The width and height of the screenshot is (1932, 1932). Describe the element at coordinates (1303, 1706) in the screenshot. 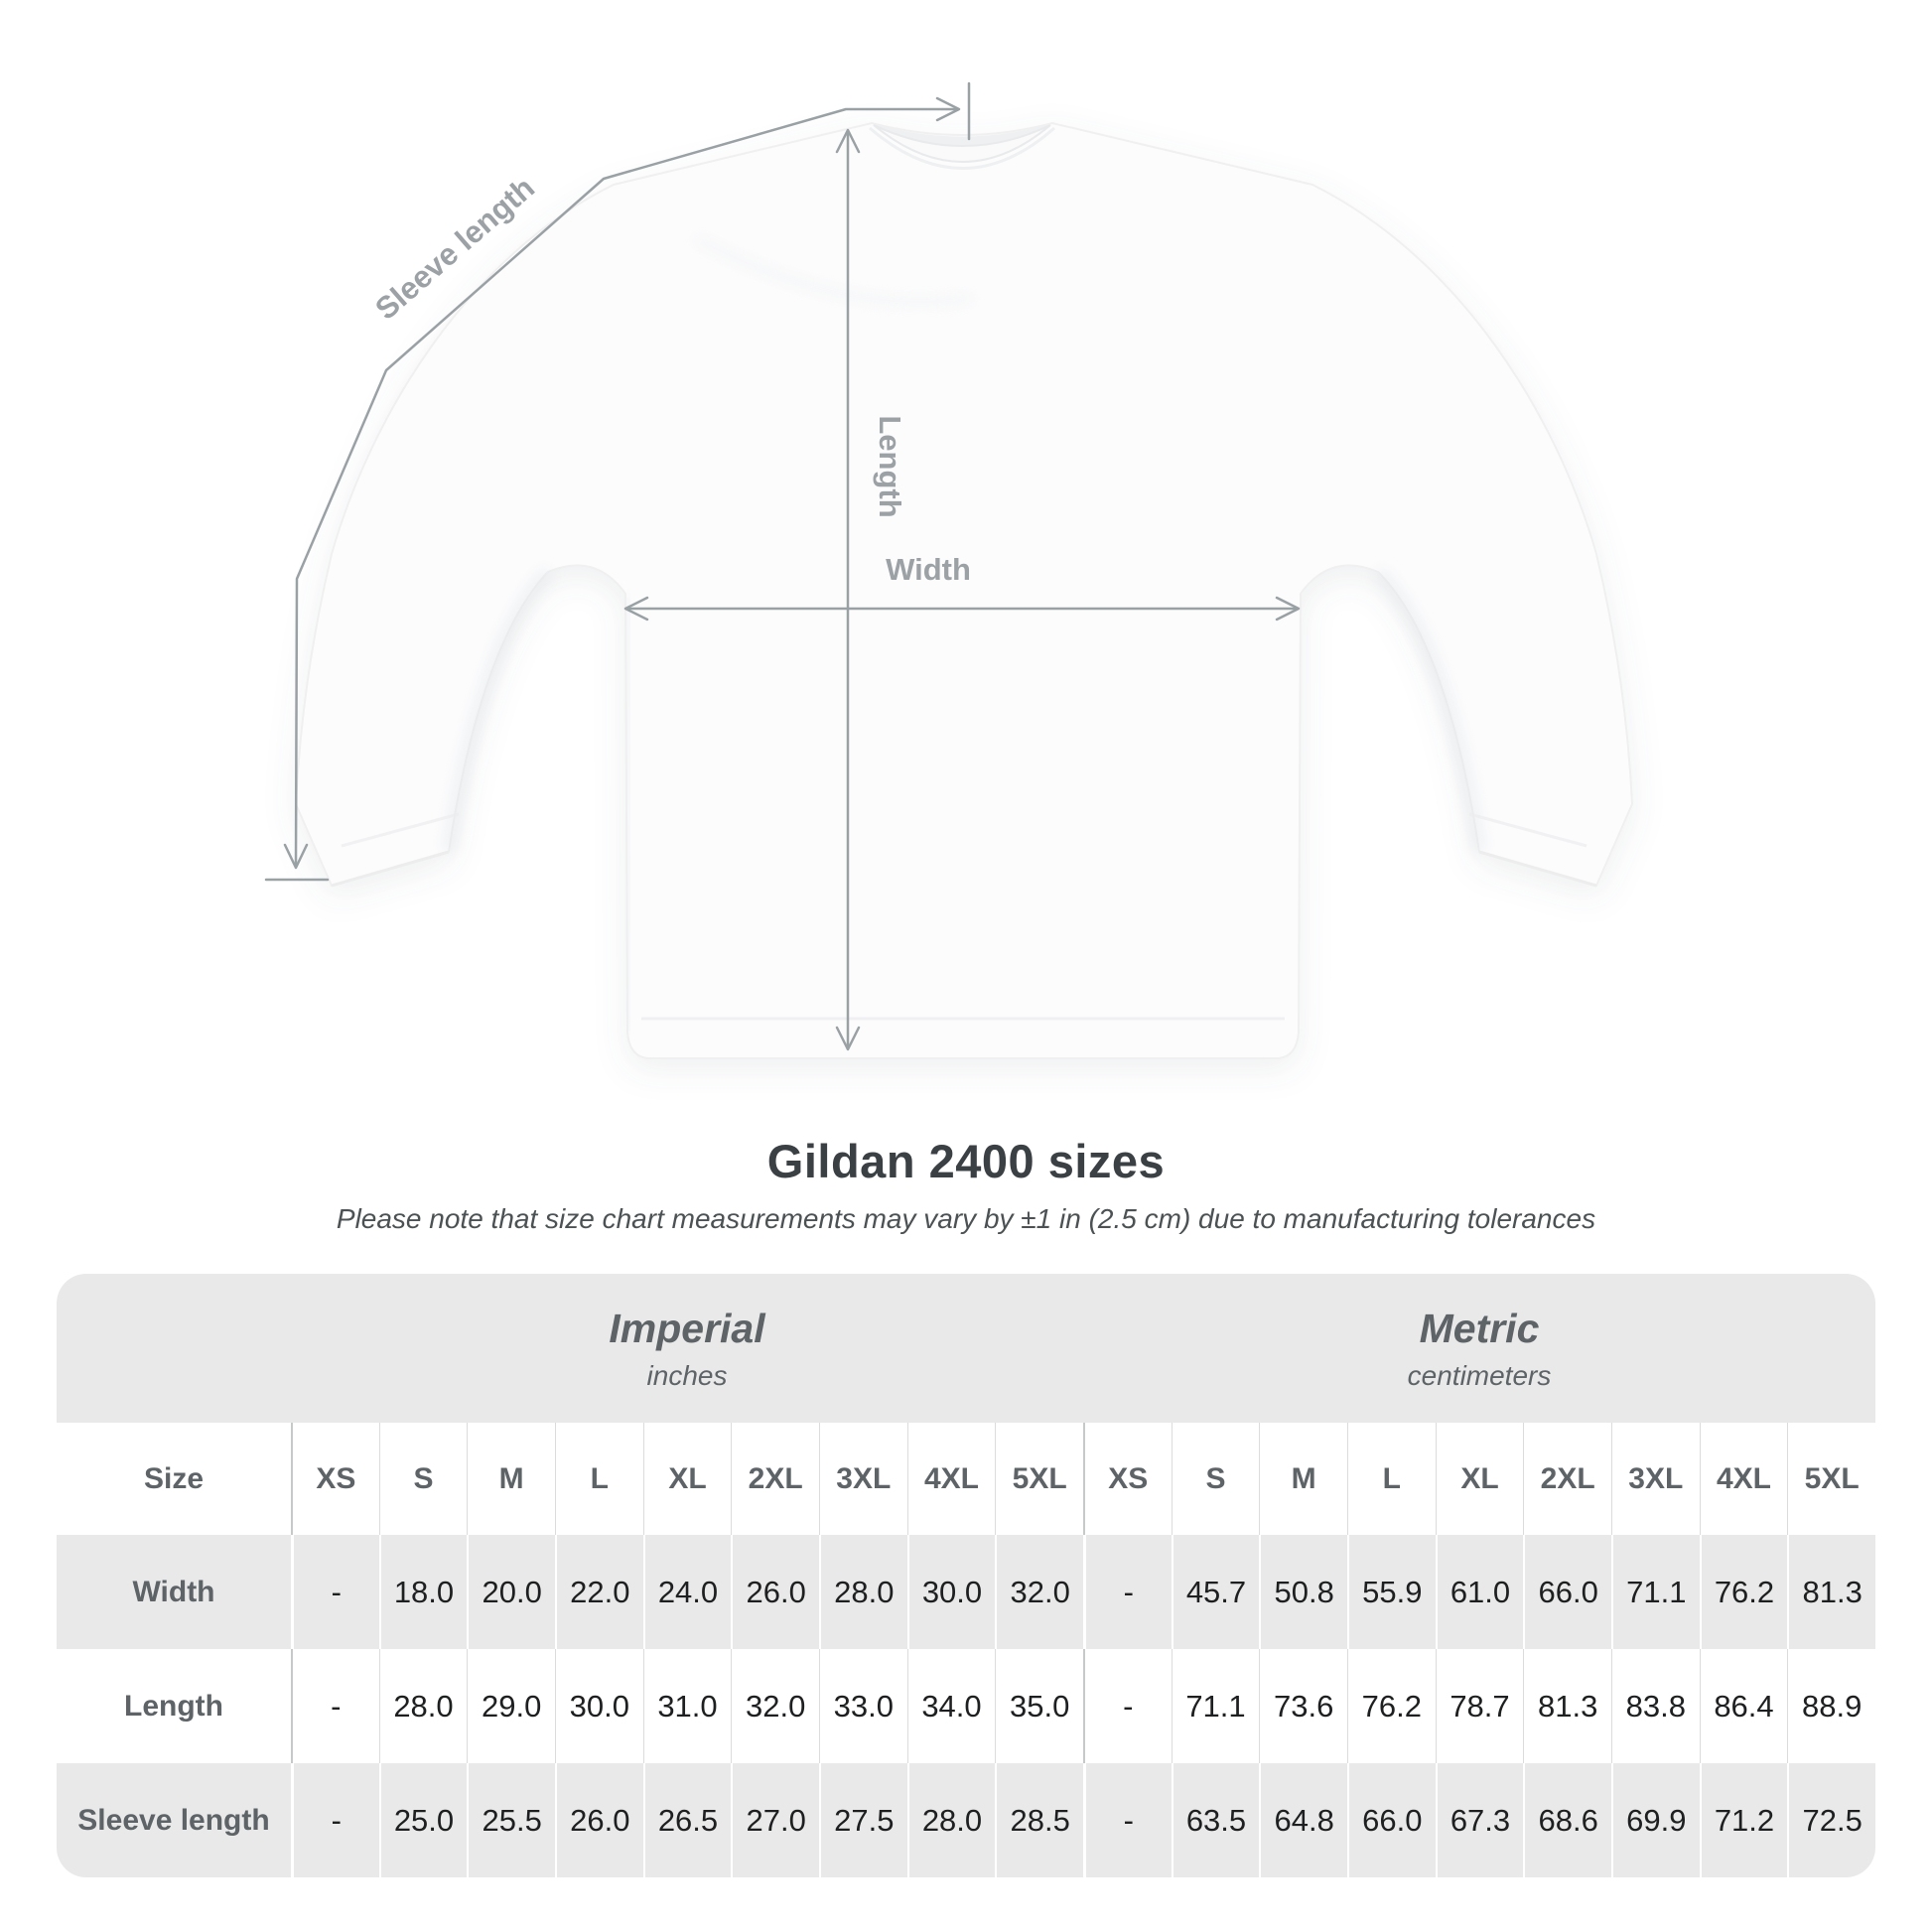

I see `value-metric-m: 73.6` at that location.